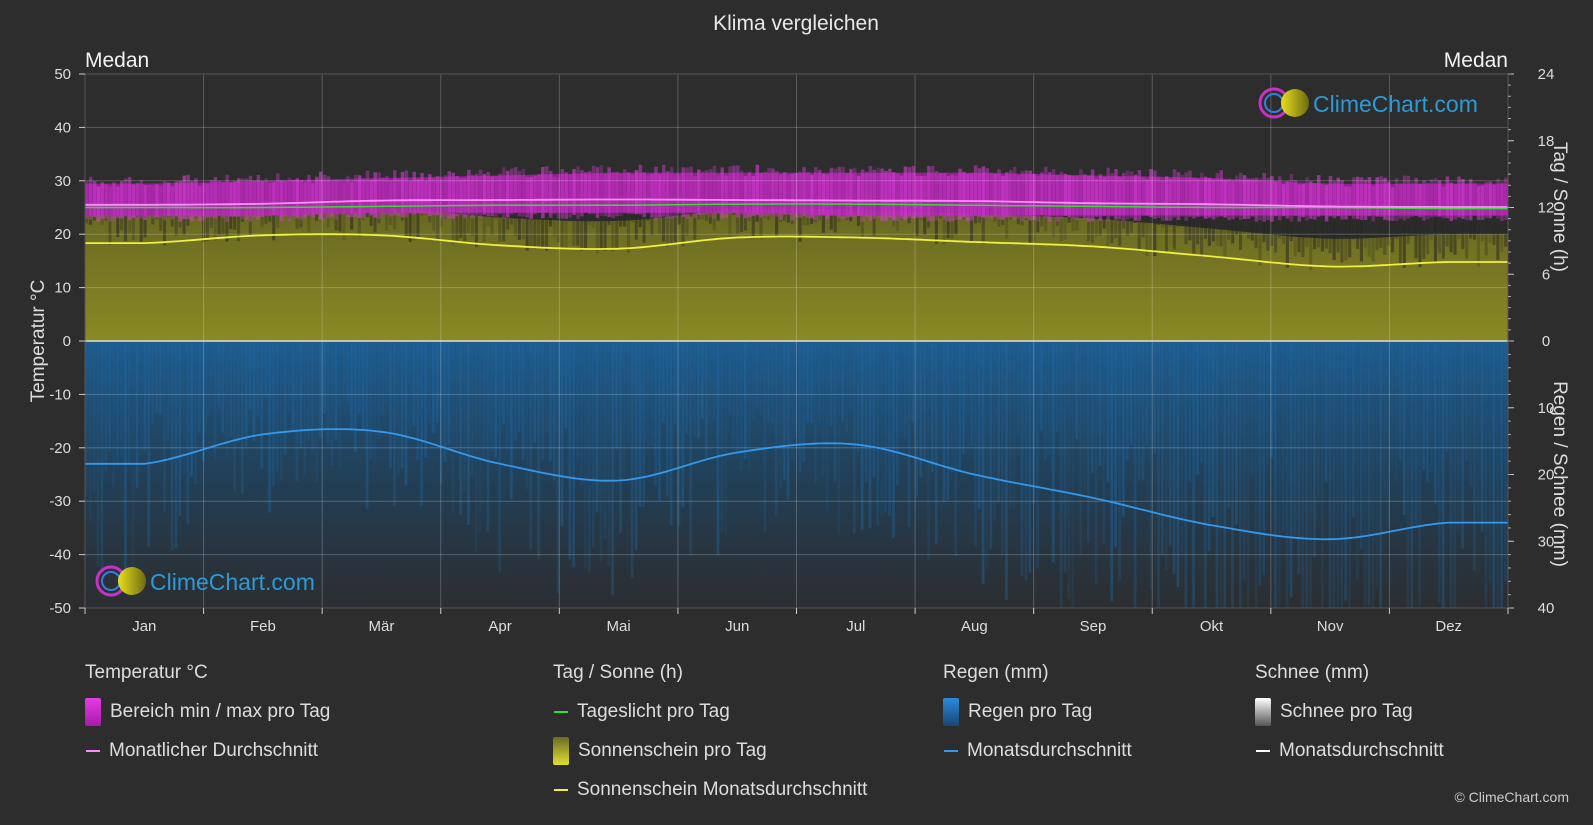 This screenshot has width=1593, height=825. What do you see at coordinates (1395, 104) in the screenshot?
I see `watermark-text-top: ClimeChart.com` at bounding box center [1395, 104].